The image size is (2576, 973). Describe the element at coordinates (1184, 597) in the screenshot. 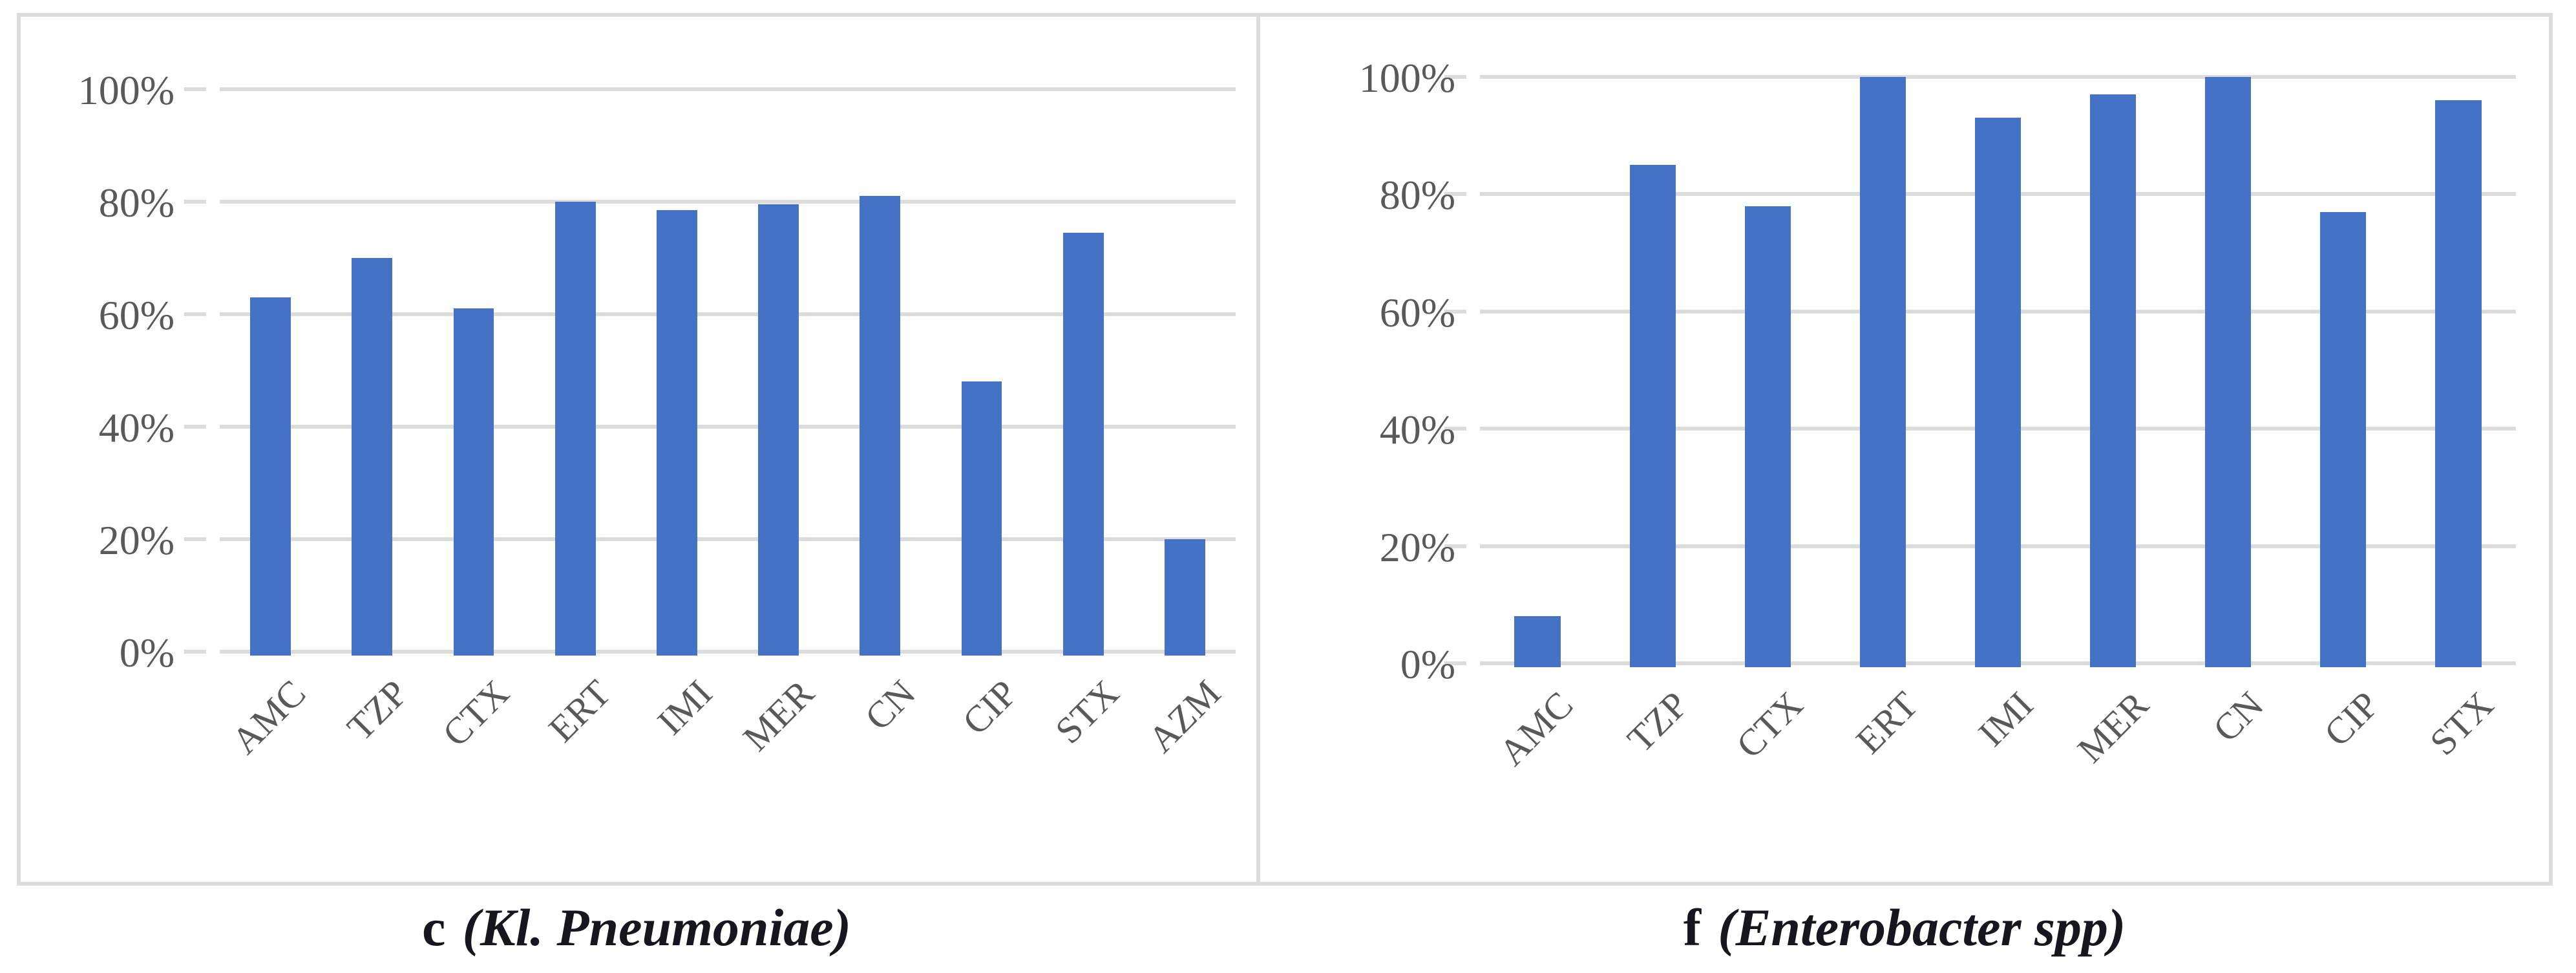

I see `bar-azm` at that location.